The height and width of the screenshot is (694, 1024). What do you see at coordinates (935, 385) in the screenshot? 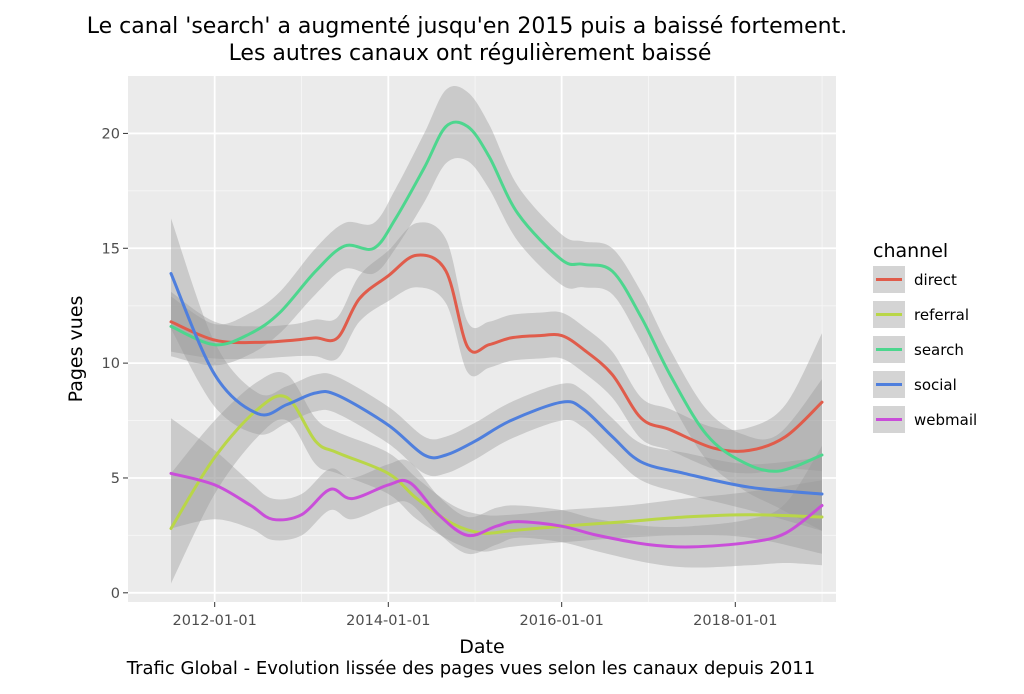
I see `legend-label-social: social` at bounding box center [935, 385].